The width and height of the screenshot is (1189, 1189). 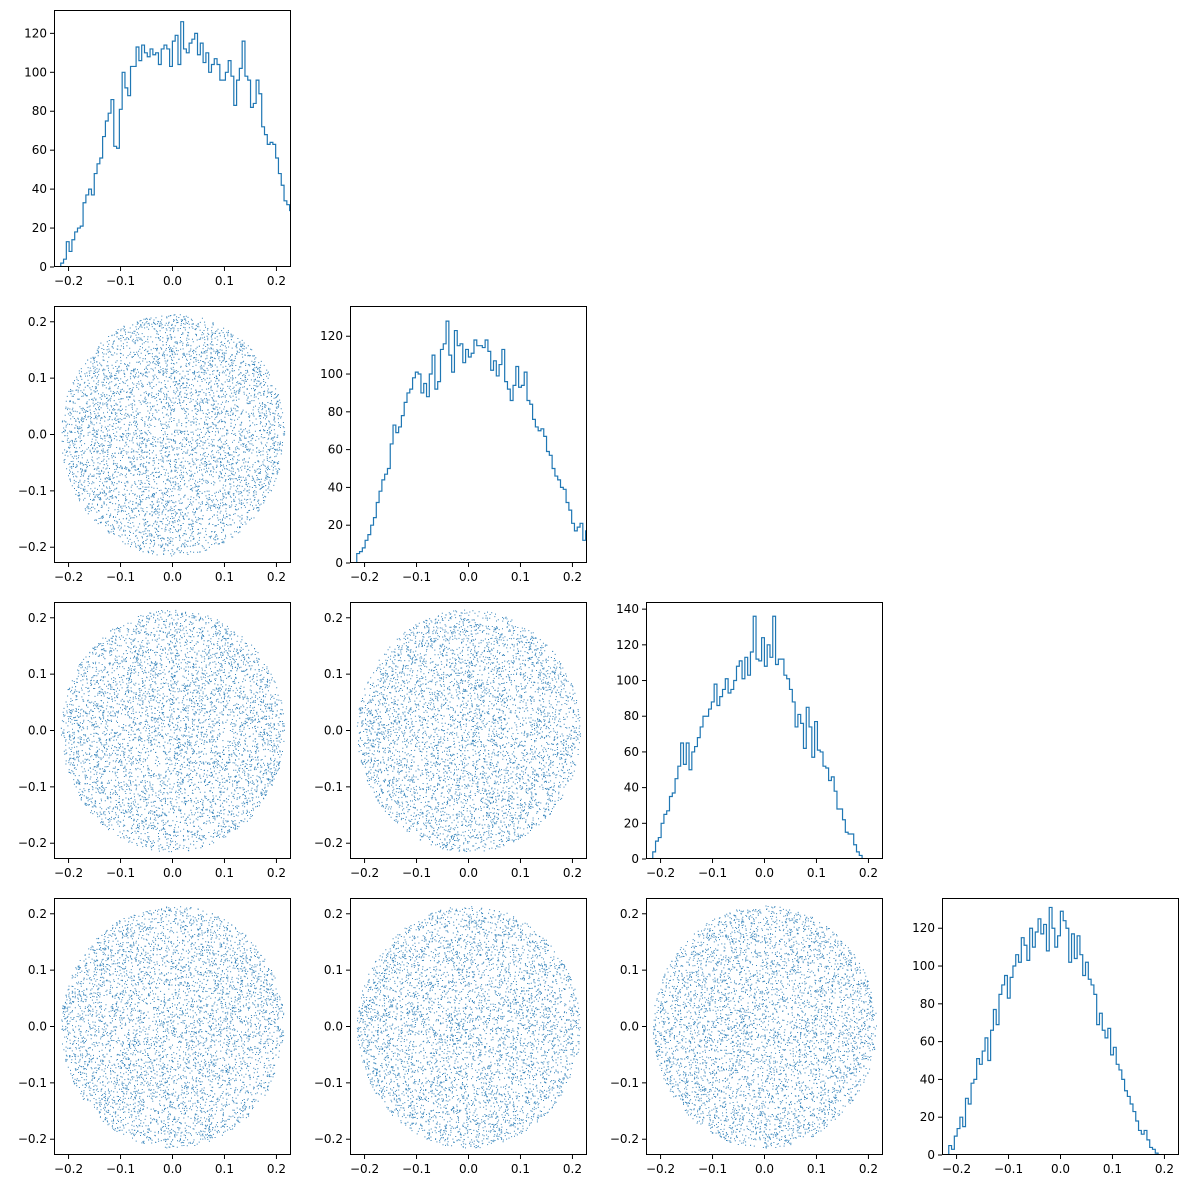 I want to click on panel-r2-c1: −0.2 −0.1 0.0 0.1 0.2 −0.2 −0.1 0.0 0.1 0.2, so click(x=450, y=741).